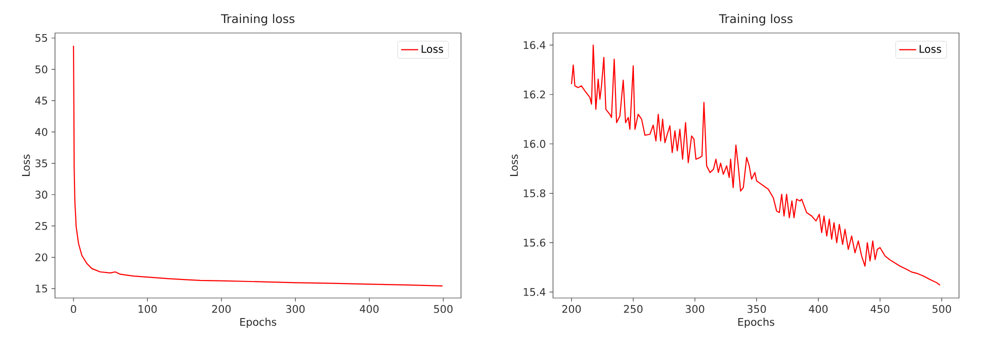 The image size is (999, 350). Describe the element at coordinates (535, 292) in the screenshot. I see `y-tick-label: 15.4` at that location.